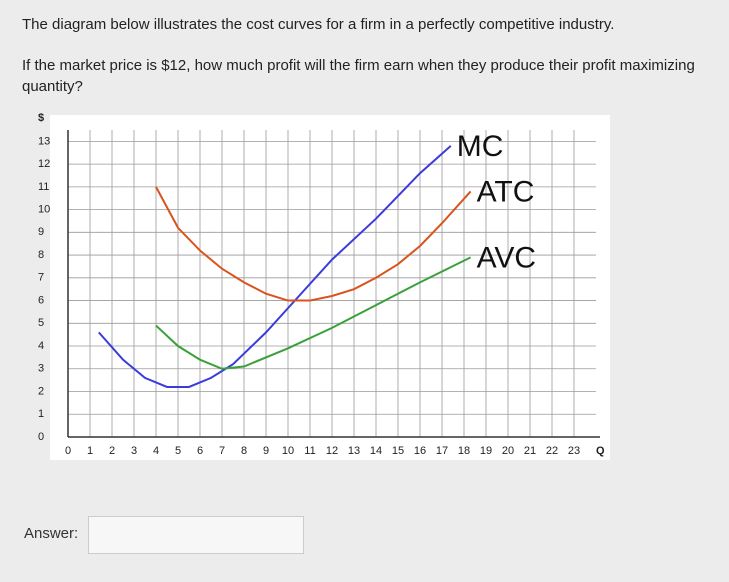 The width and height of the screenshot is (729, 582). What do you see at coordinates (552, 451) in the screenshot?
I see `x-tick-label: 22` at bounding box center [552, 451].